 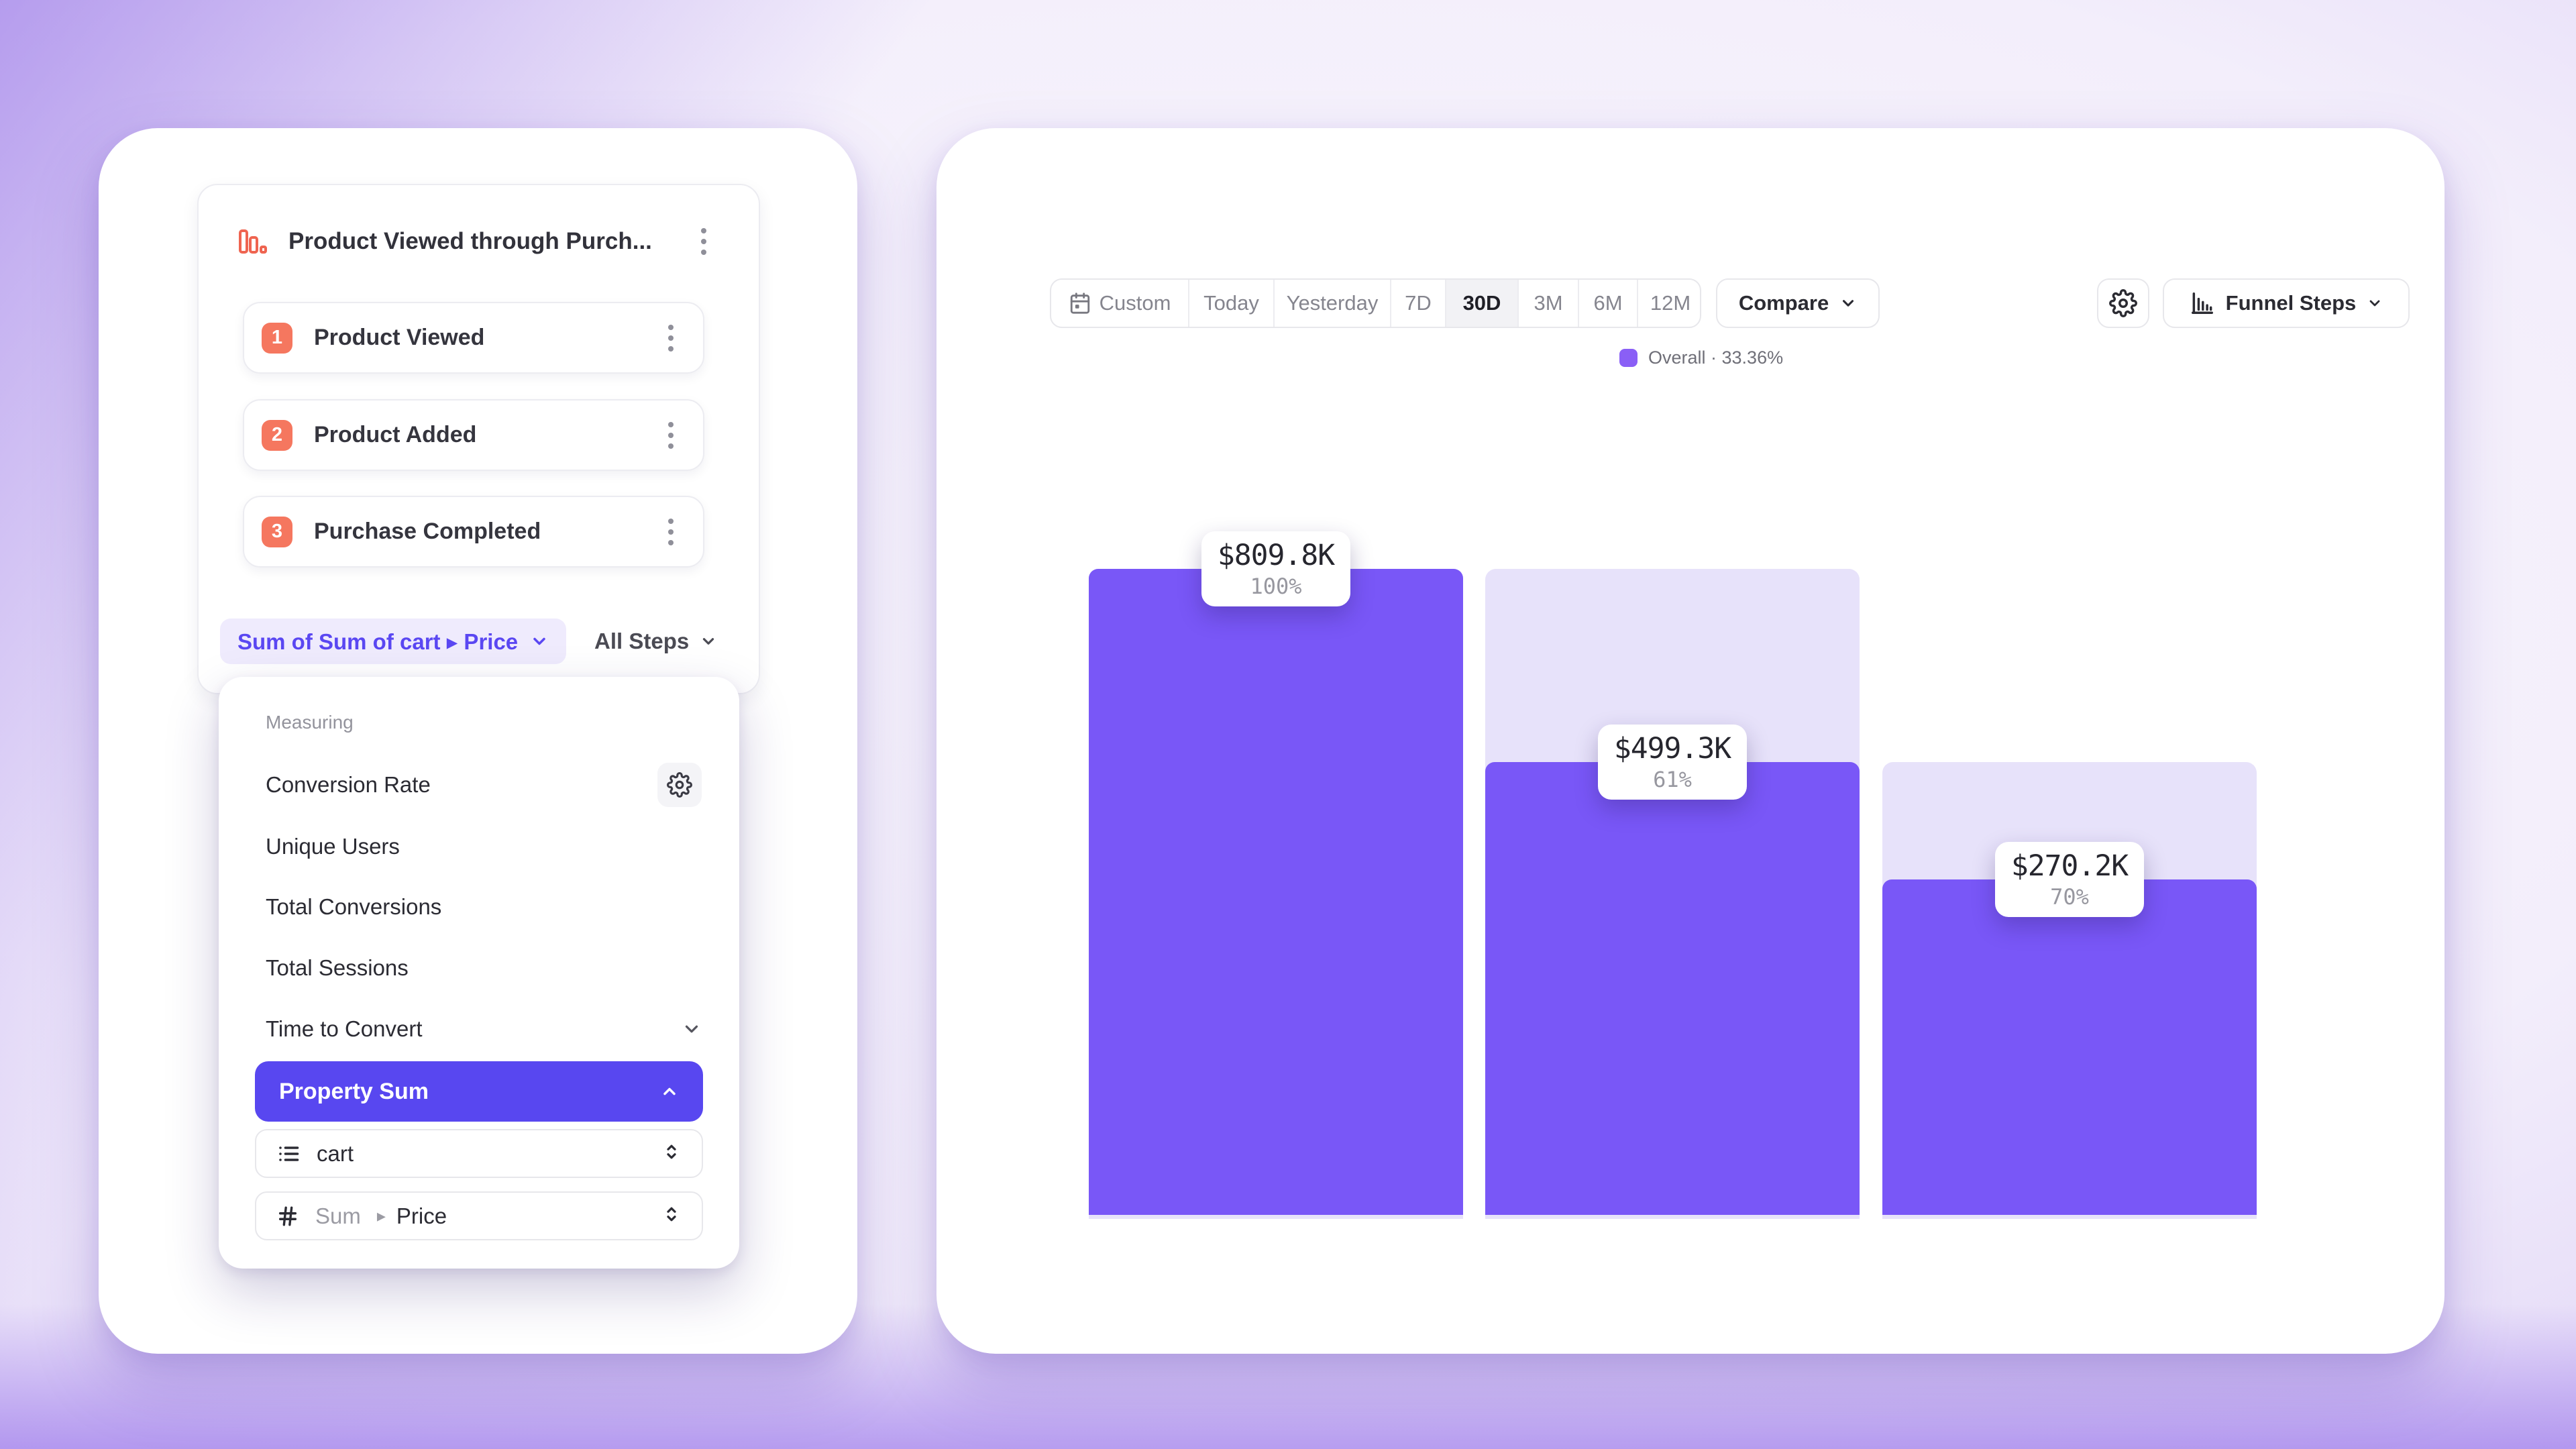 I want to click on step-number-badge: 1, so click(x=277, y=338).